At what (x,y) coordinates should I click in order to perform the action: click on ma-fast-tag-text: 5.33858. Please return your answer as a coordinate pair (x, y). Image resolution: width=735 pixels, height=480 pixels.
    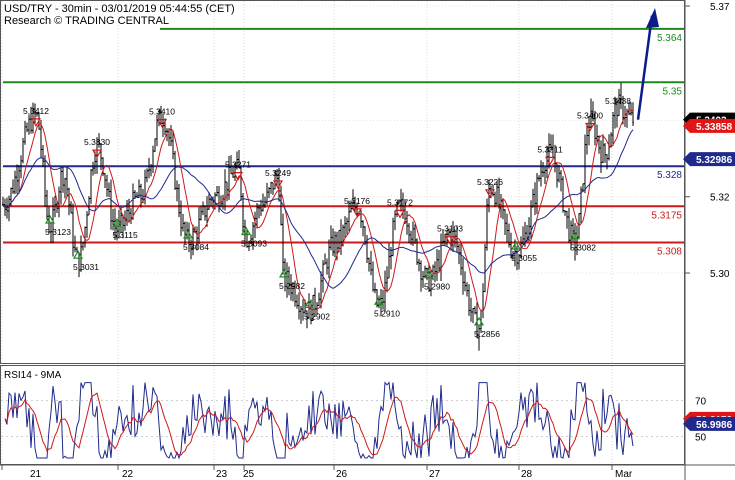
    Looking at the image, I should click on (714, 127).